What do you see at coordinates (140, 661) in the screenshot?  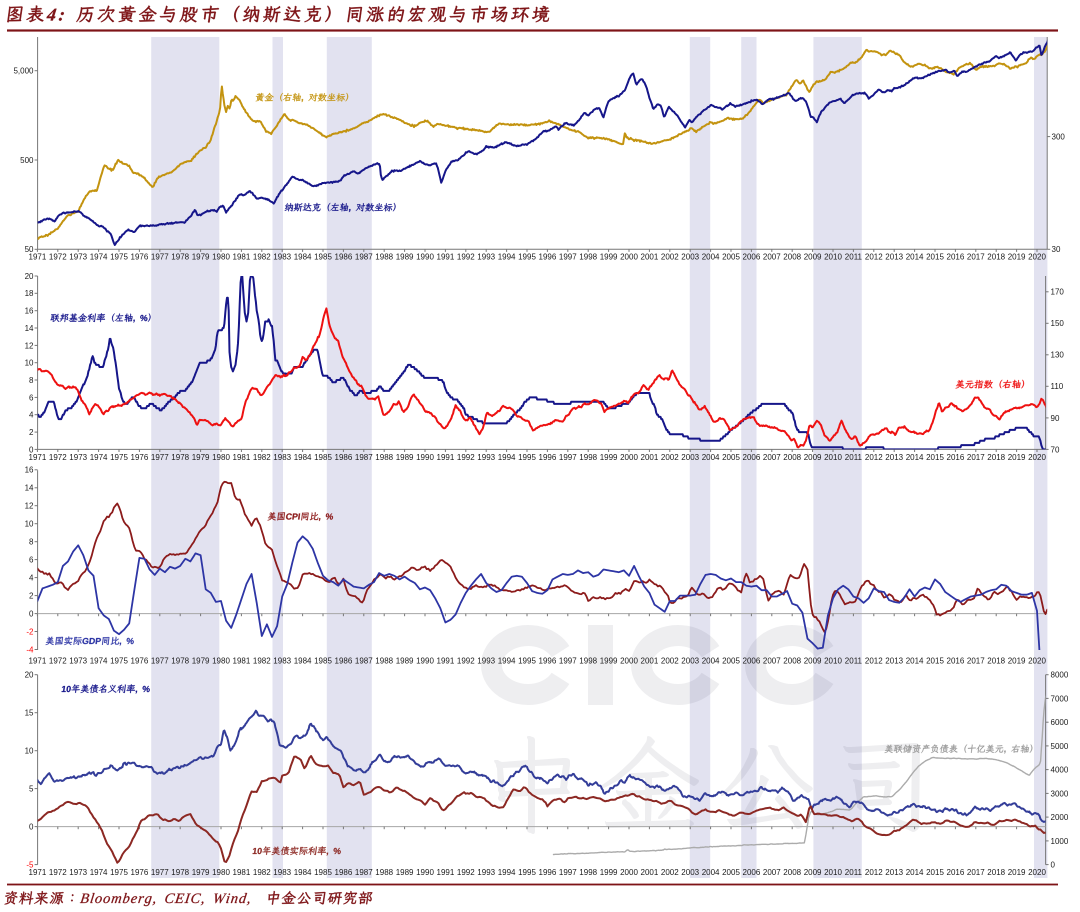 I see `svg-text: 1976` at bounding box center [140, 661].